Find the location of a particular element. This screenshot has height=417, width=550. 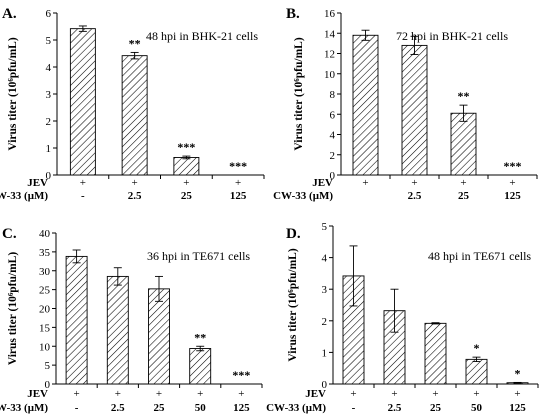

y-tick-label: 20 is located at coordinates (45, 310).